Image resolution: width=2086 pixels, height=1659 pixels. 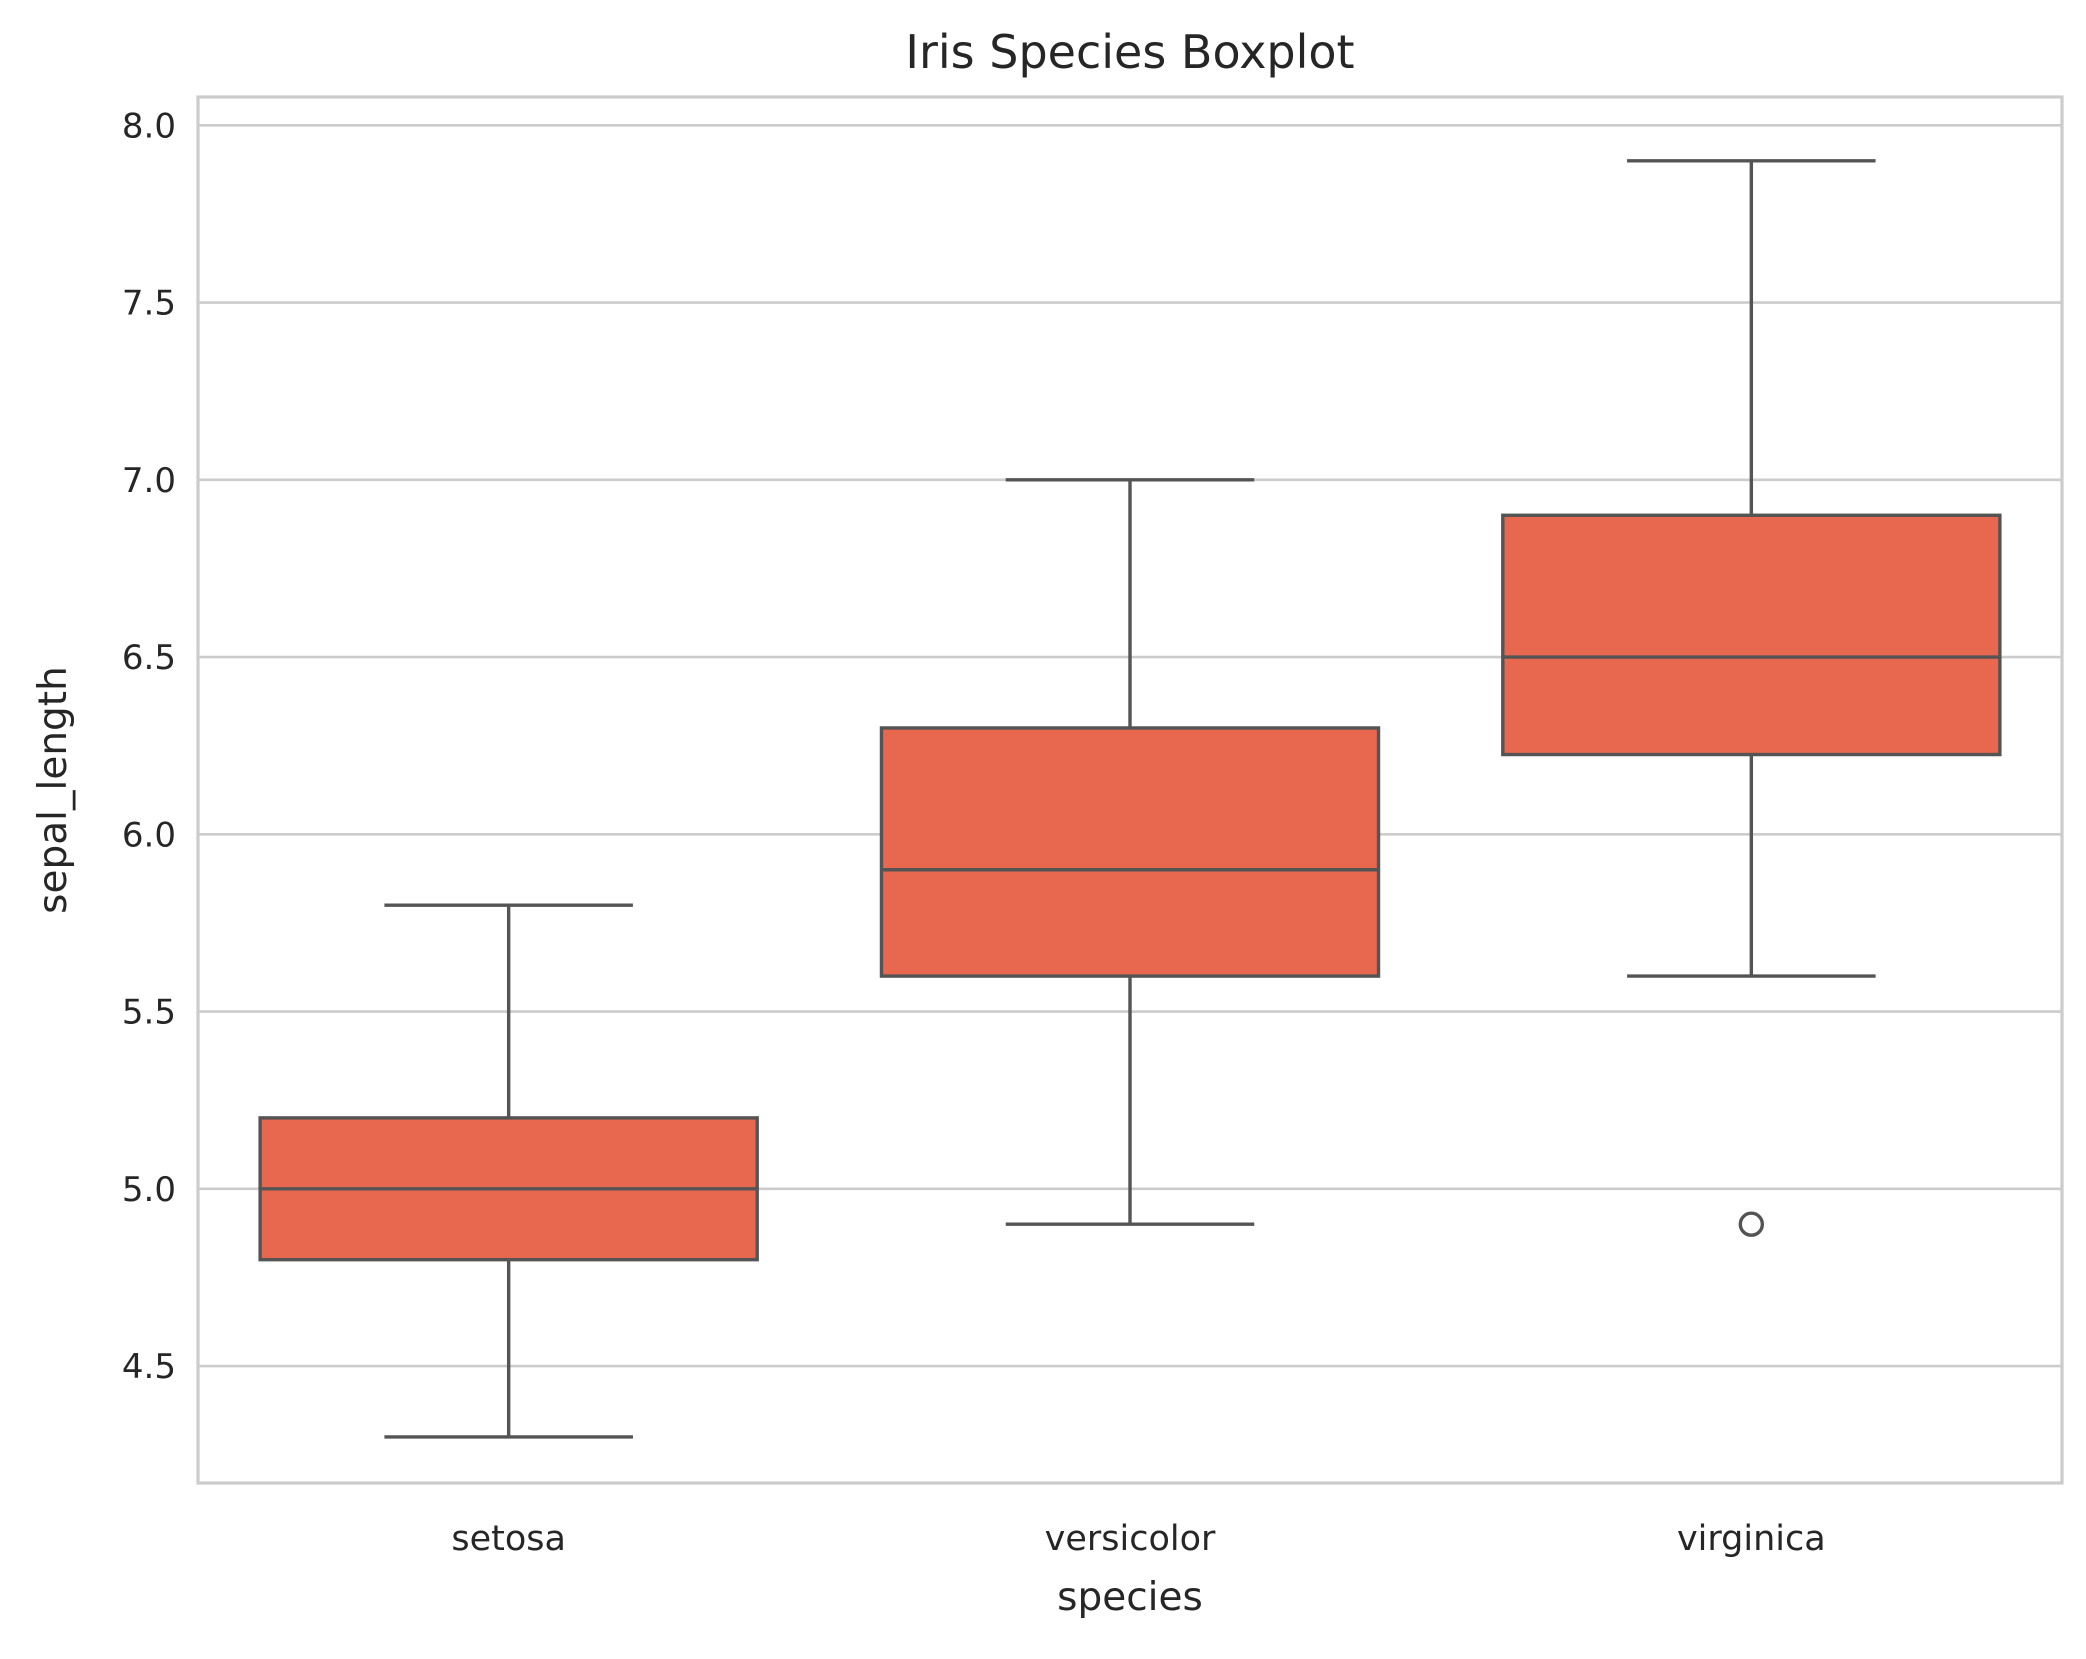 What do you see at coordinates (149, 1013) in the screenshot?
I see `y-tick-label: 5.5` at bounding box center [149, 1013].